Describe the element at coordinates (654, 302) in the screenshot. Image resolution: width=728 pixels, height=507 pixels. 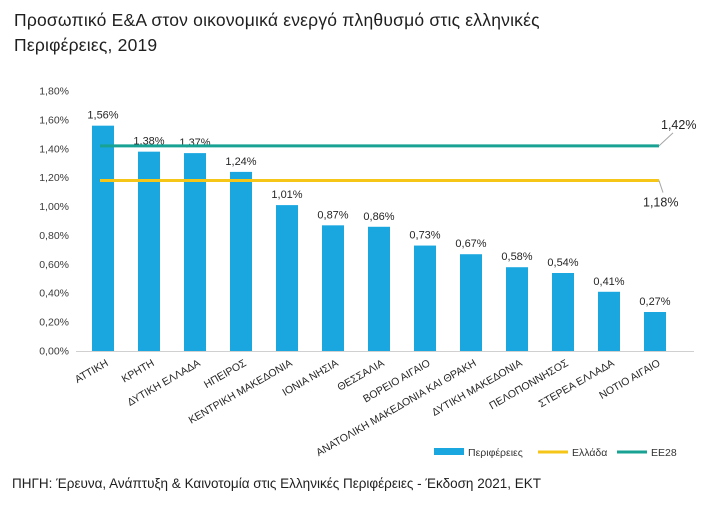
I see `data-label: 0,27%` at that location.